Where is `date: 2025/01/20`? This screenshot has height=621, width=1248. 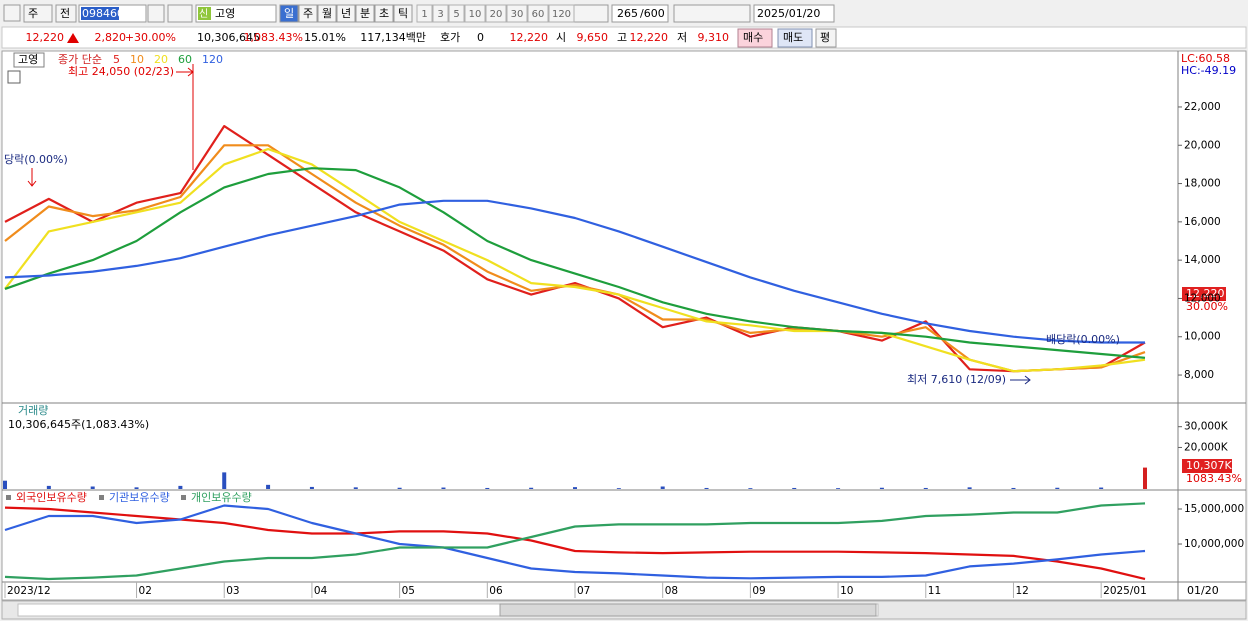
date: 2025/01/20 is located at coordinates (788, 13).